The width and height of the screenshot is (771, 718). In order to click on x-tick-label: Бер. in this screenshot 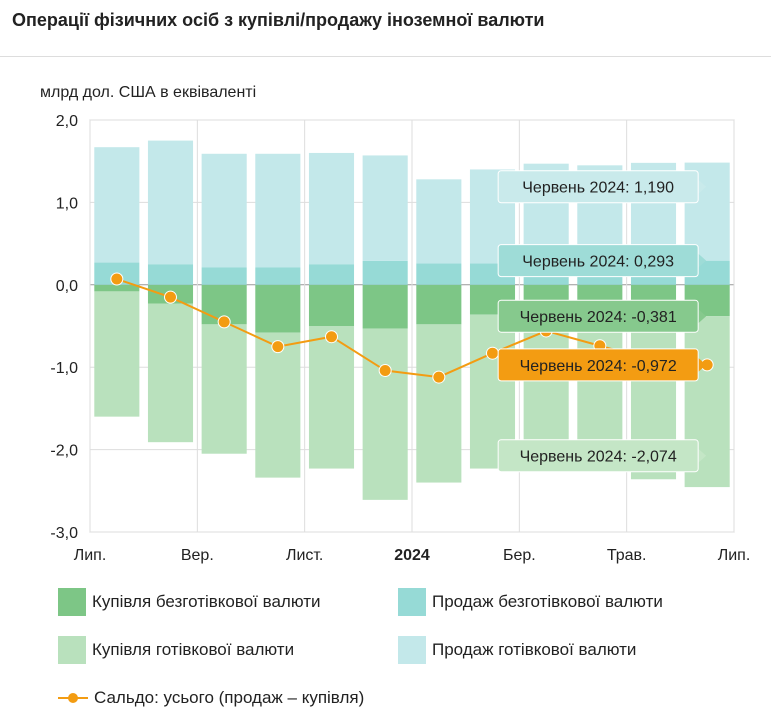, I will do `click(519, 555)`.